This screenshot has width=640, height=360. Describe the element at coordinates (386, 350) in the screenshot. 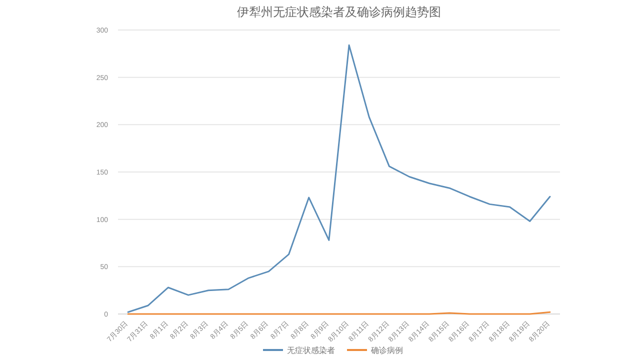

I see `legend-label: 确诊病例` at that location.